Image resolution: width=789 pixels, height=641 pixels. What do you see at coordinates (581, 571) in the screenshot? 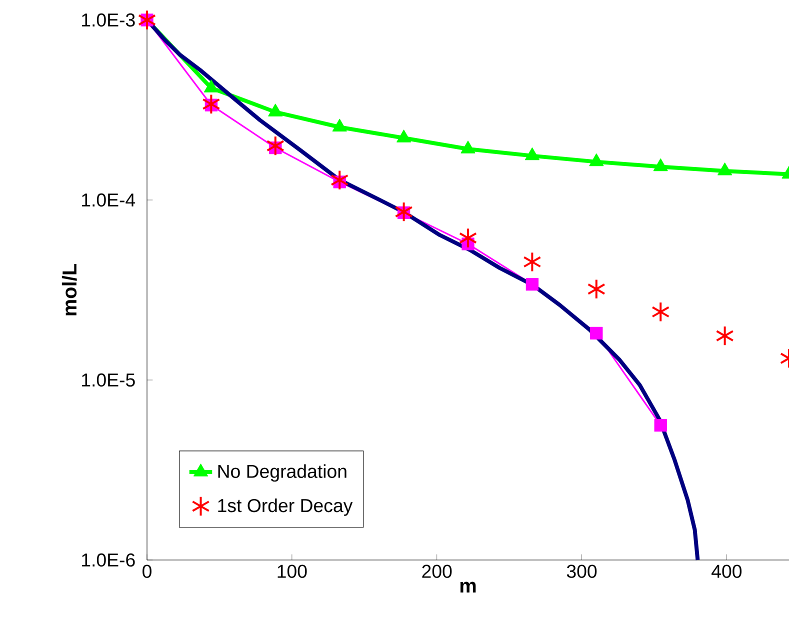
I see `x-tick-label: 300` at bounding box center [581, 571].